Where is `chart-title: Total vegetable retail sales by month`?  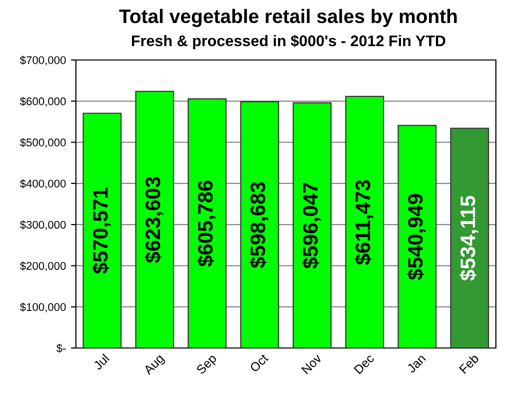 chart-title: Total vegetable retail sales by month is located at coordinates (288, 18).